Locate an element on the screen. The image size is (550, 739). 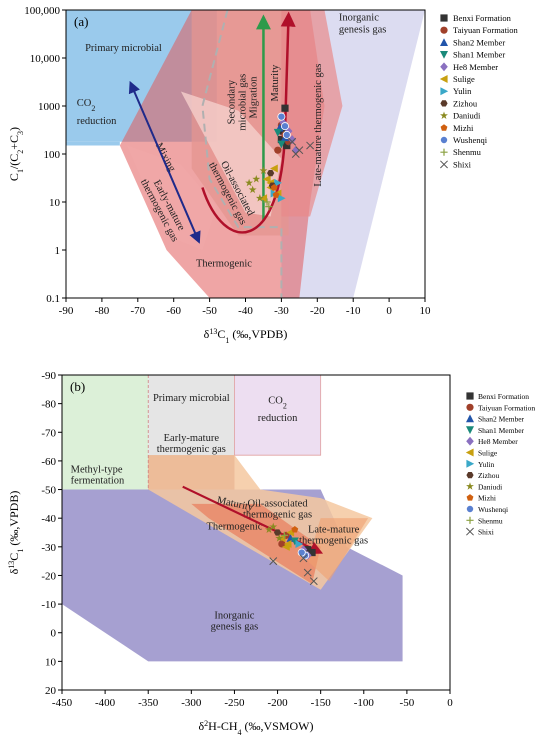
legend-marker-wushenqi is located at coordinates (469, 508).